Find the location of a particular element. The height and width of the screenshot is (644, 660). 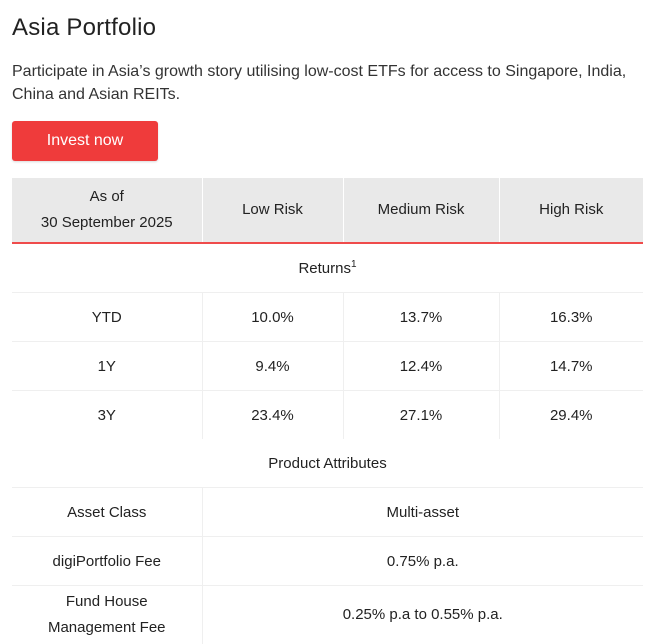

cell-1y-high: 14.7% is located at coordinates (570, 366).